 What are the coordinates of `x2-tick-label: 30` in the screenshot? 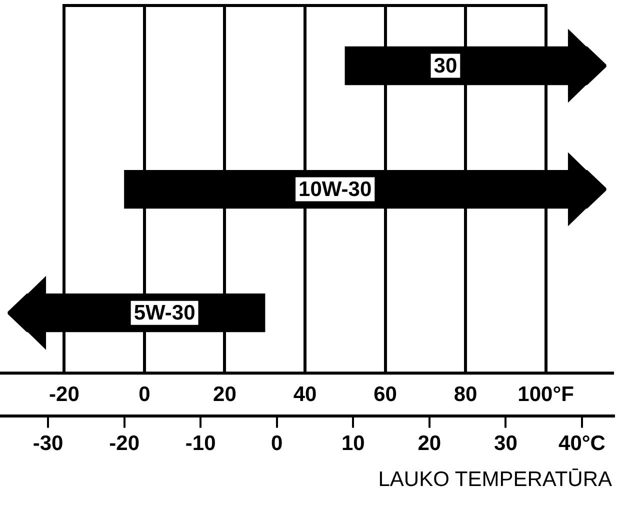 It's located at (506, 444).